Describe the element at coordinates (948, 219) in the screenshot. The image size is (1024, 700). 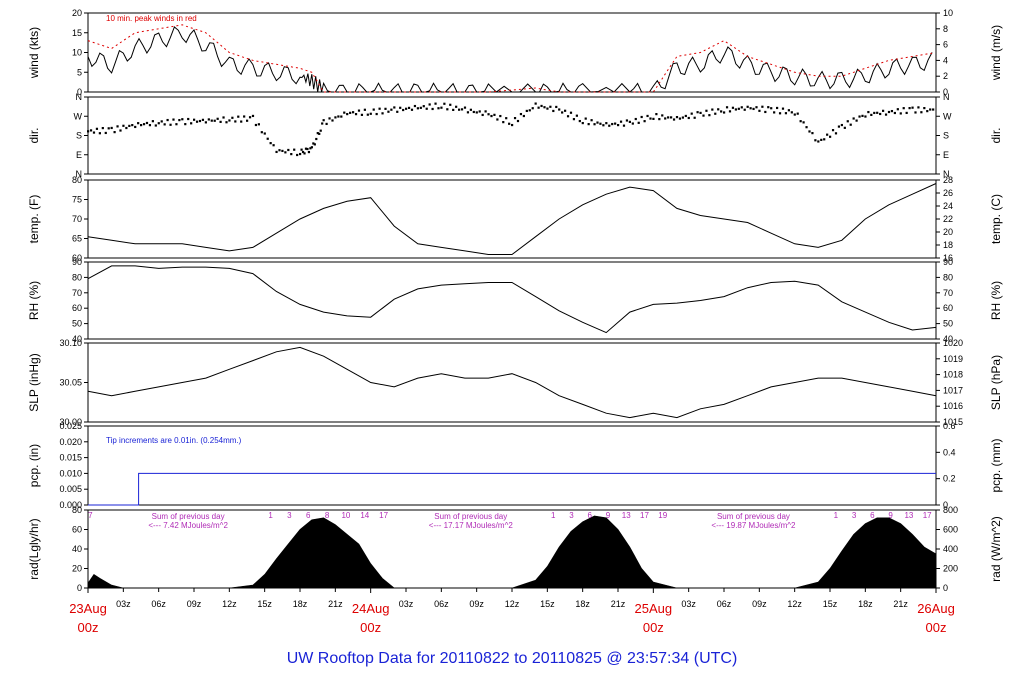
I see `y2-tick-label: 22` at that location.